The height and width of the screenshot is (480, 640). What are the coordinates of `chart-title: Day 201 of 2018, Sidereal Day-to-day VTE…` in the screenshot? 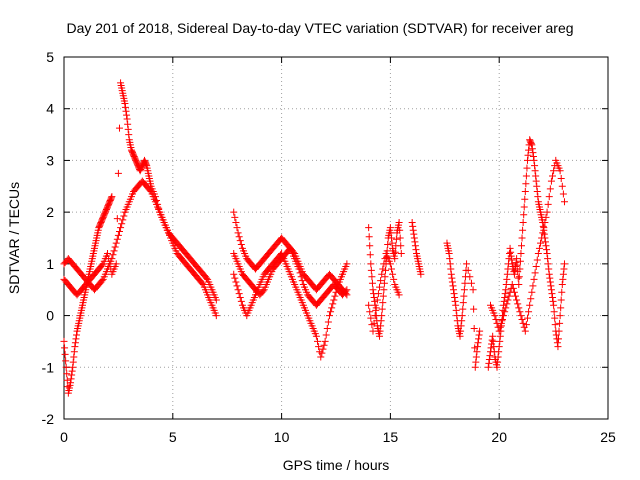 It's located at (319, 28).